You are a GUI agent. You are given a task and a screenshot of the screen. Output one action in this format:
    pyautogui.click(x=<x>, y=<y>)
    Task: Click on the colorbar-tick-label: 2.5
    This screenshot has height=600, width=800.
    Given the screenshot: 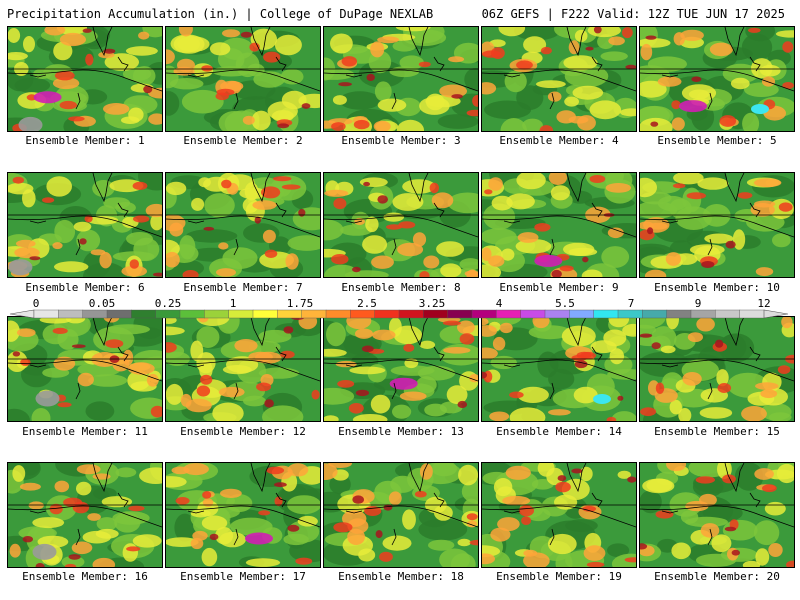 What is the action you would take?
    pyautogui.click(x=367, y=303)
    